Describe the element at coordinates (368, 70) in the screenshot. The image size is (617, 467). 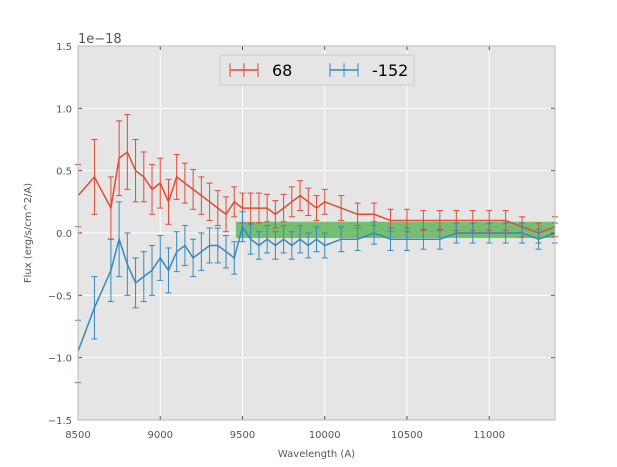
I see `legend-entry: -152` at that location.